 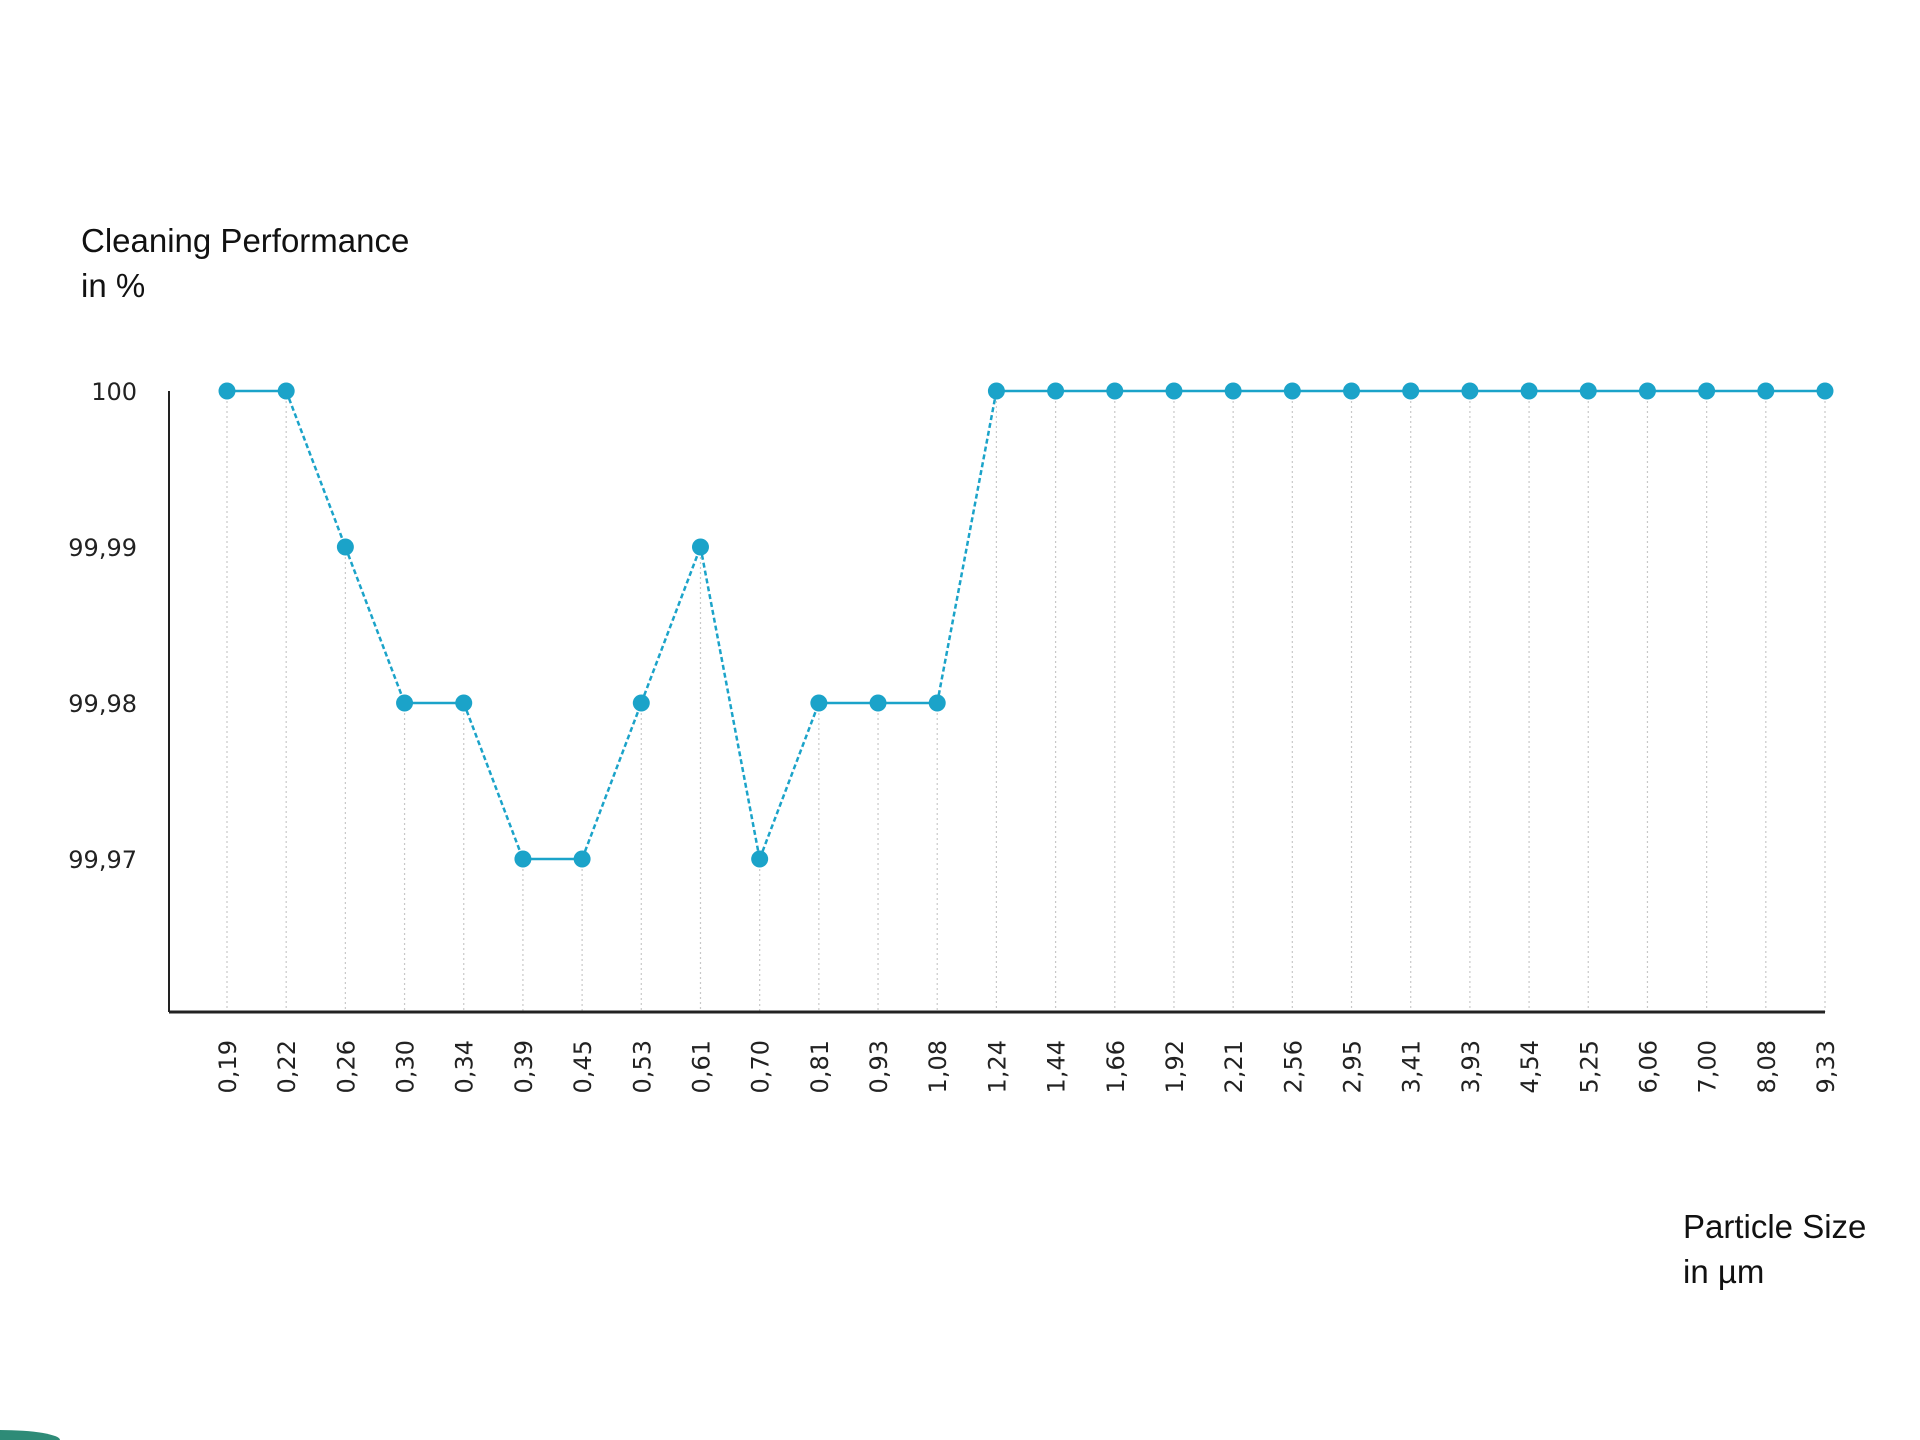 I want to click on x-tick-label: 1,44, so click(x=1057, y=1066).